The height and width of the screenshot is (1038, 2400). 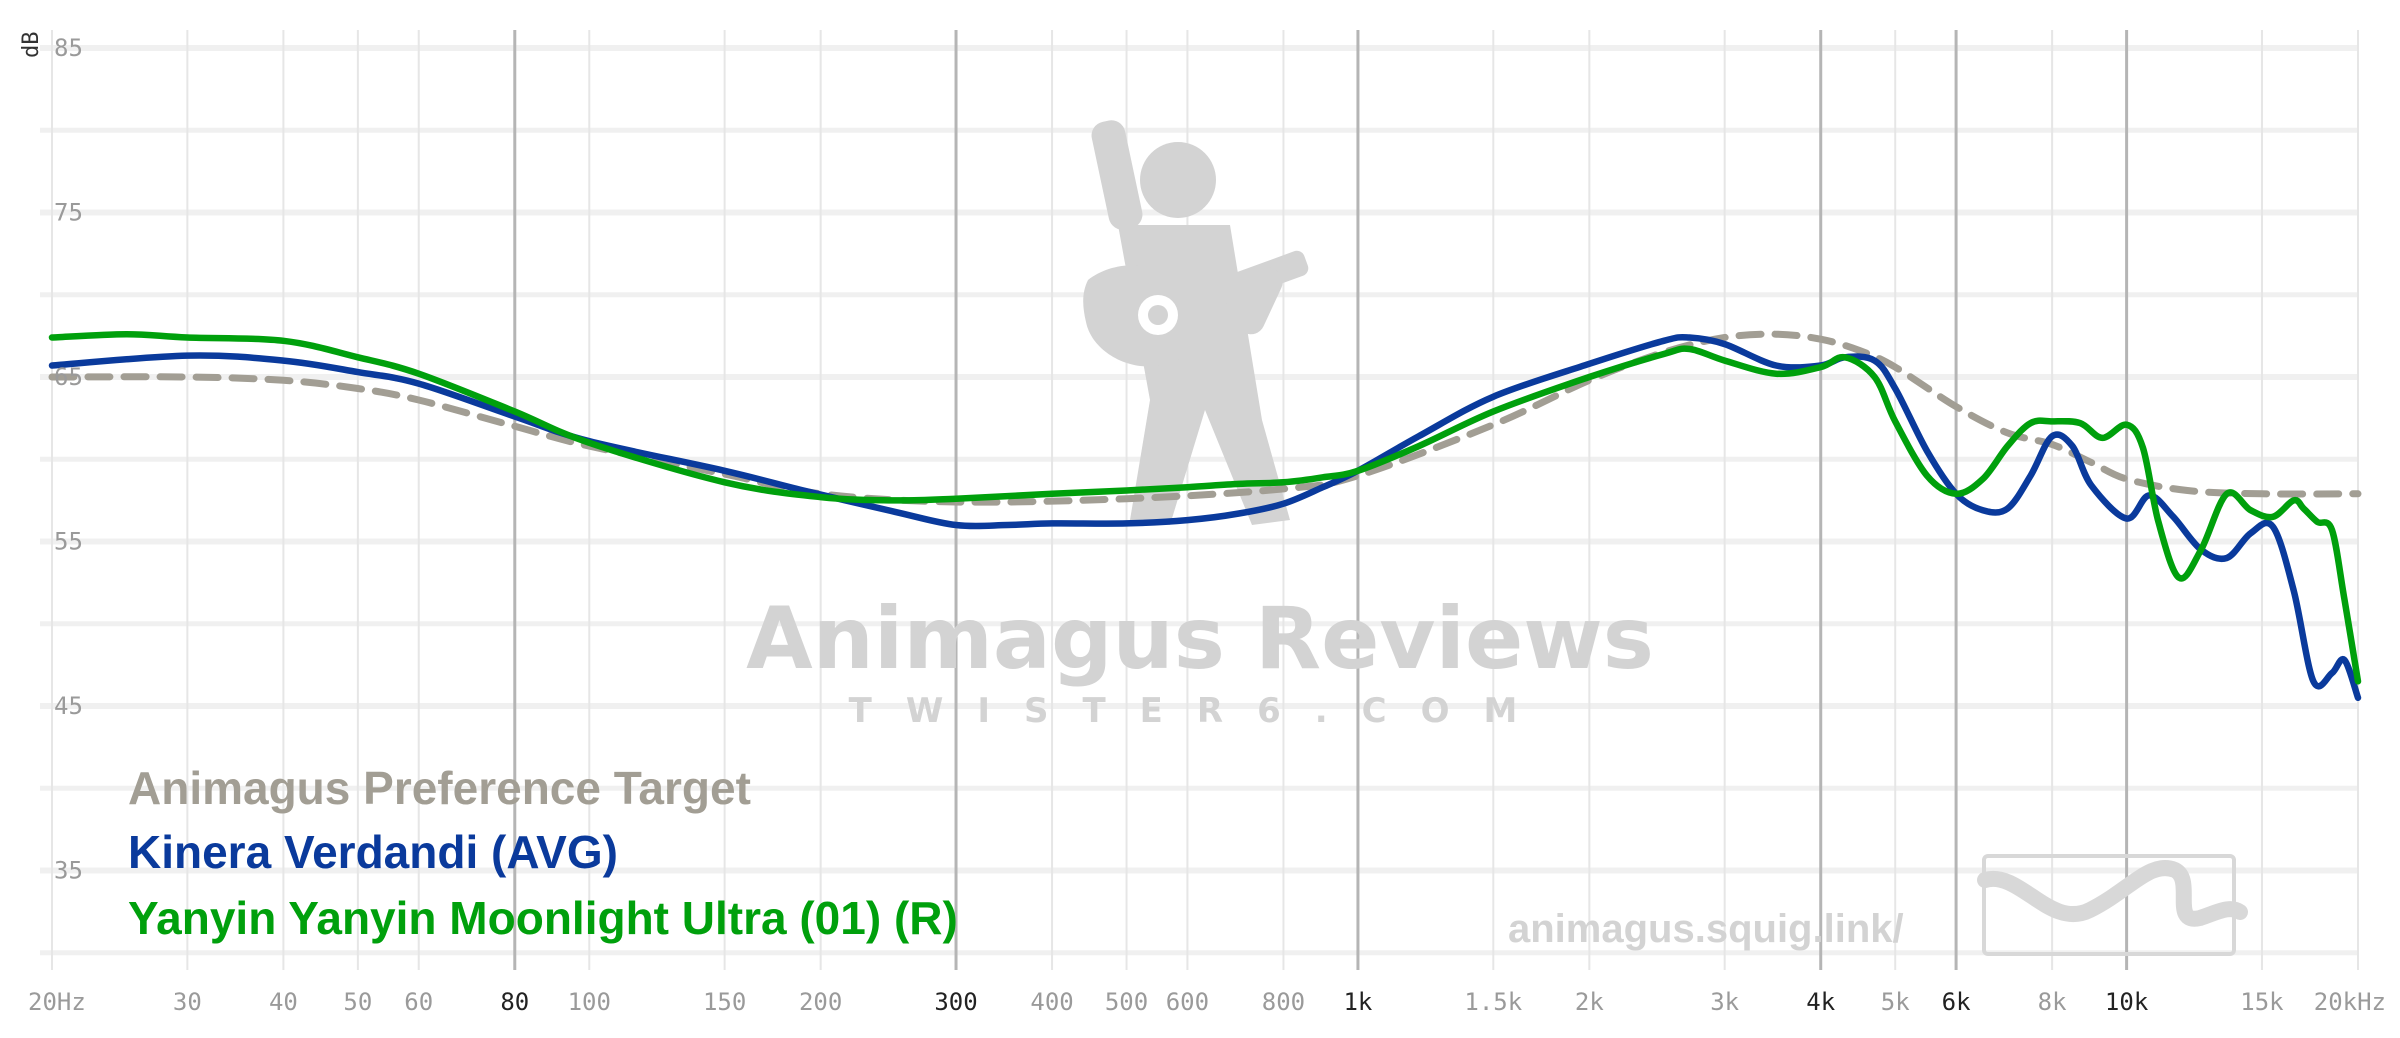 What do you see at coordinates (1200, 639) in the screenshot?
I see `watermark-title: Animagus Reviews` at bounding box center [1200, 639].